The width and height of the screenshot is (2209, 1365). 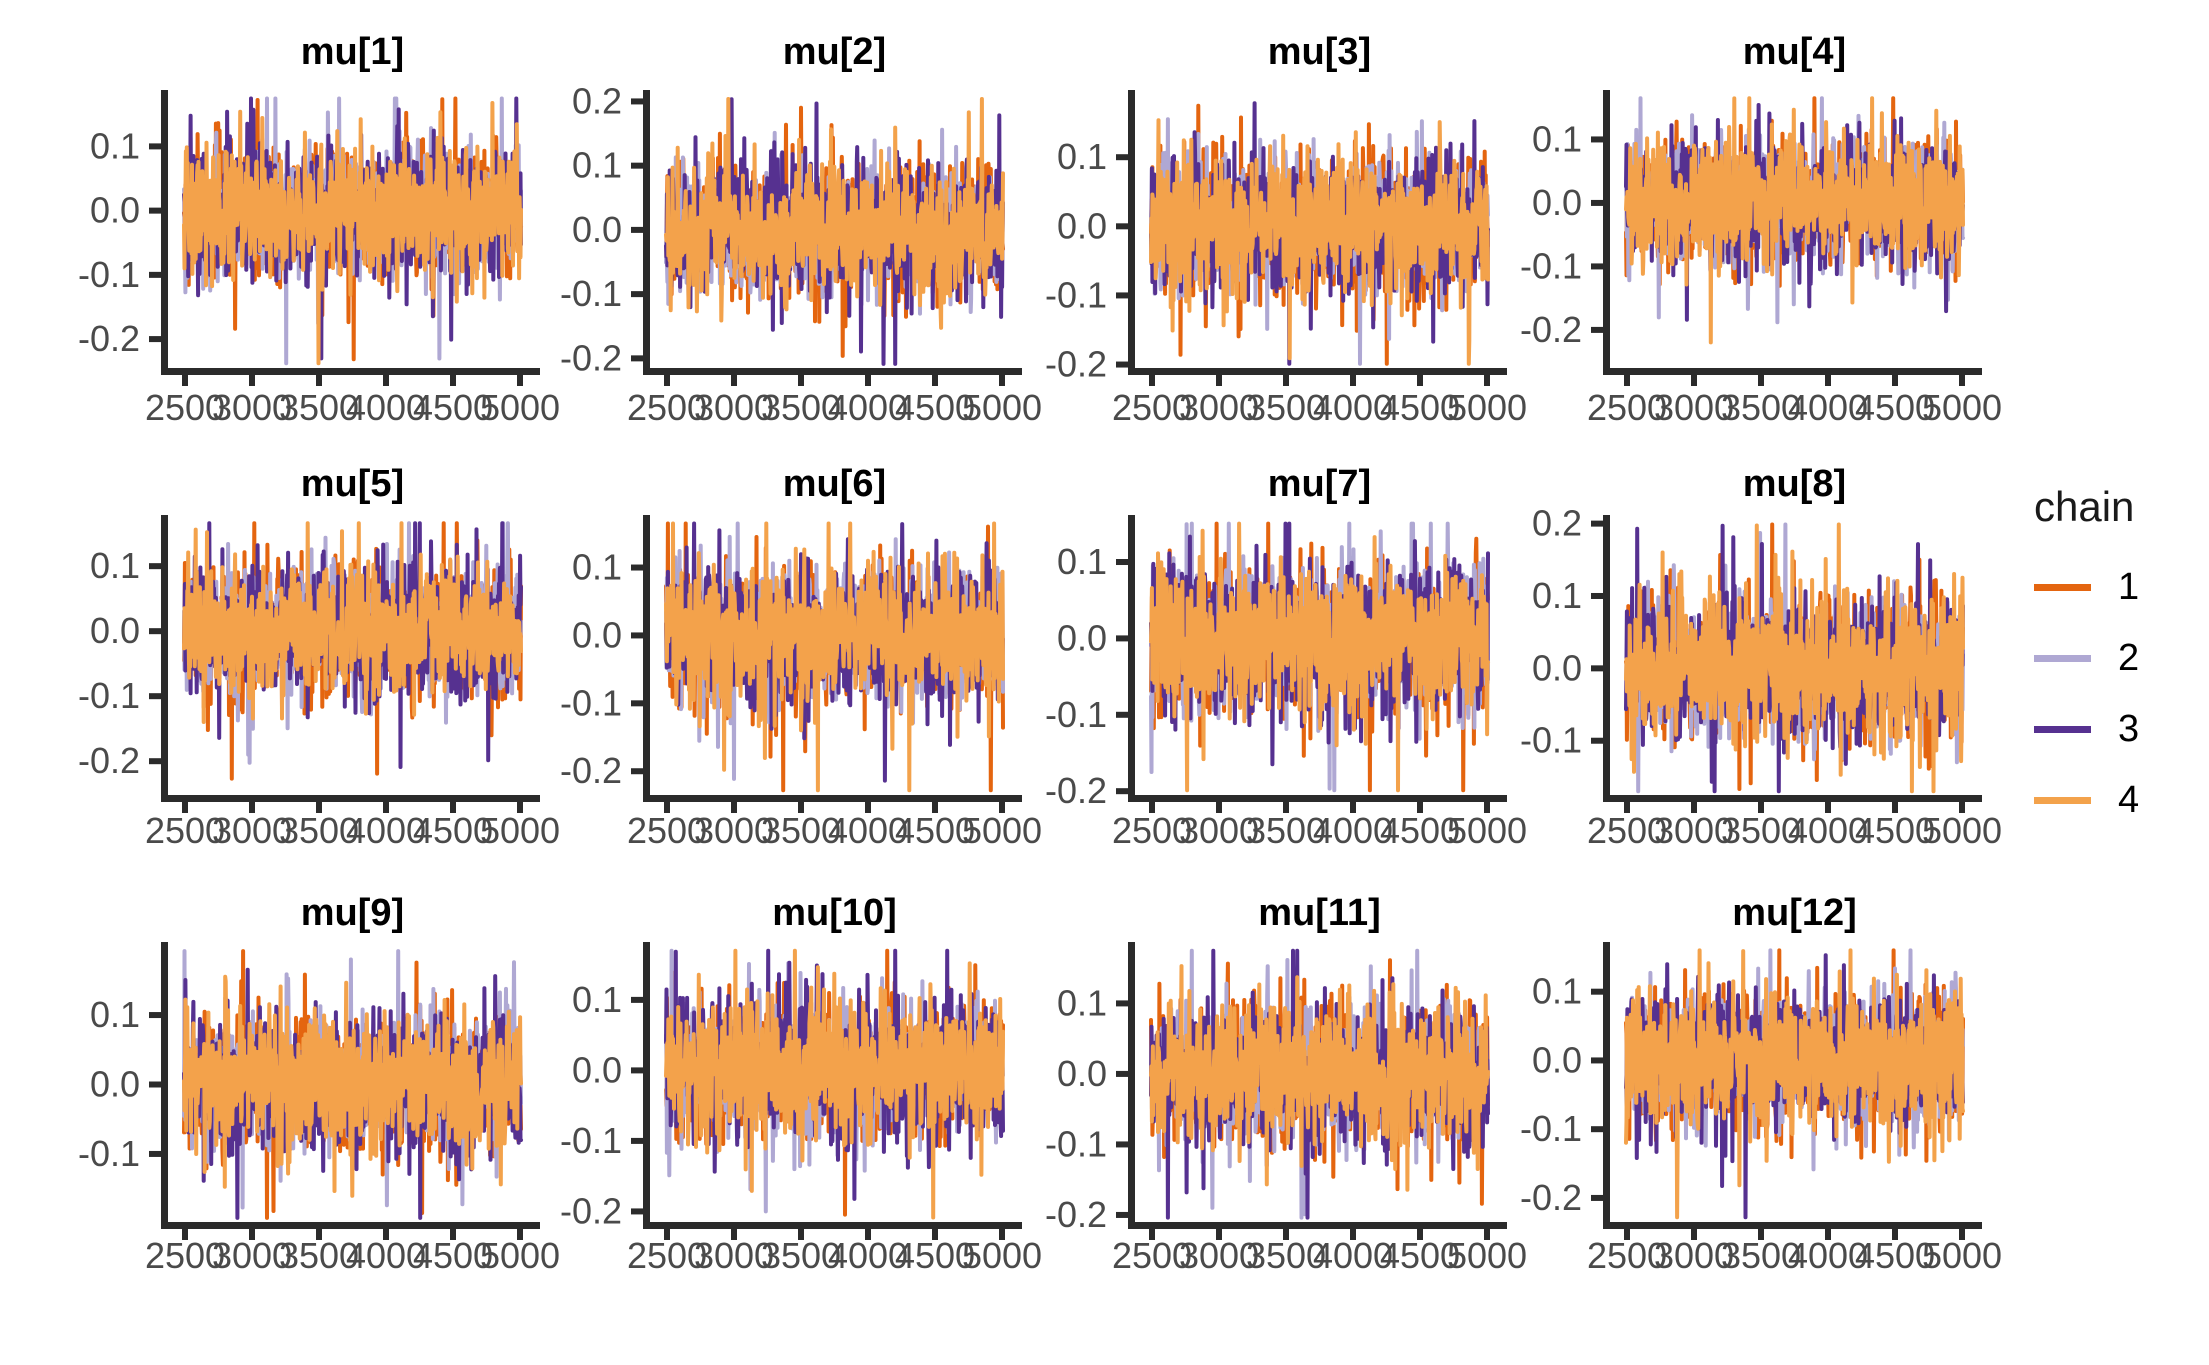 I want to click on legend-item-chain-2: 2, so click(x=2121, y=658).